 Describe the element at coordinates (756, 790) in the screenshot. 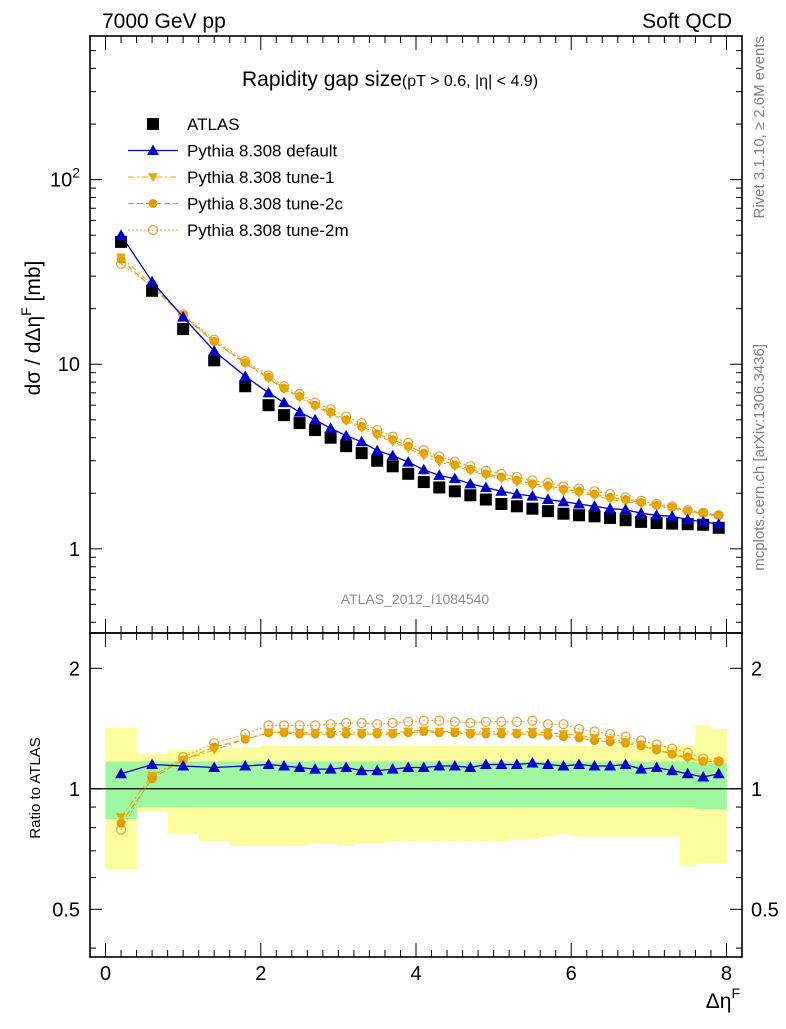

I see `ratio-y-tick-label-right: 1` at that location.